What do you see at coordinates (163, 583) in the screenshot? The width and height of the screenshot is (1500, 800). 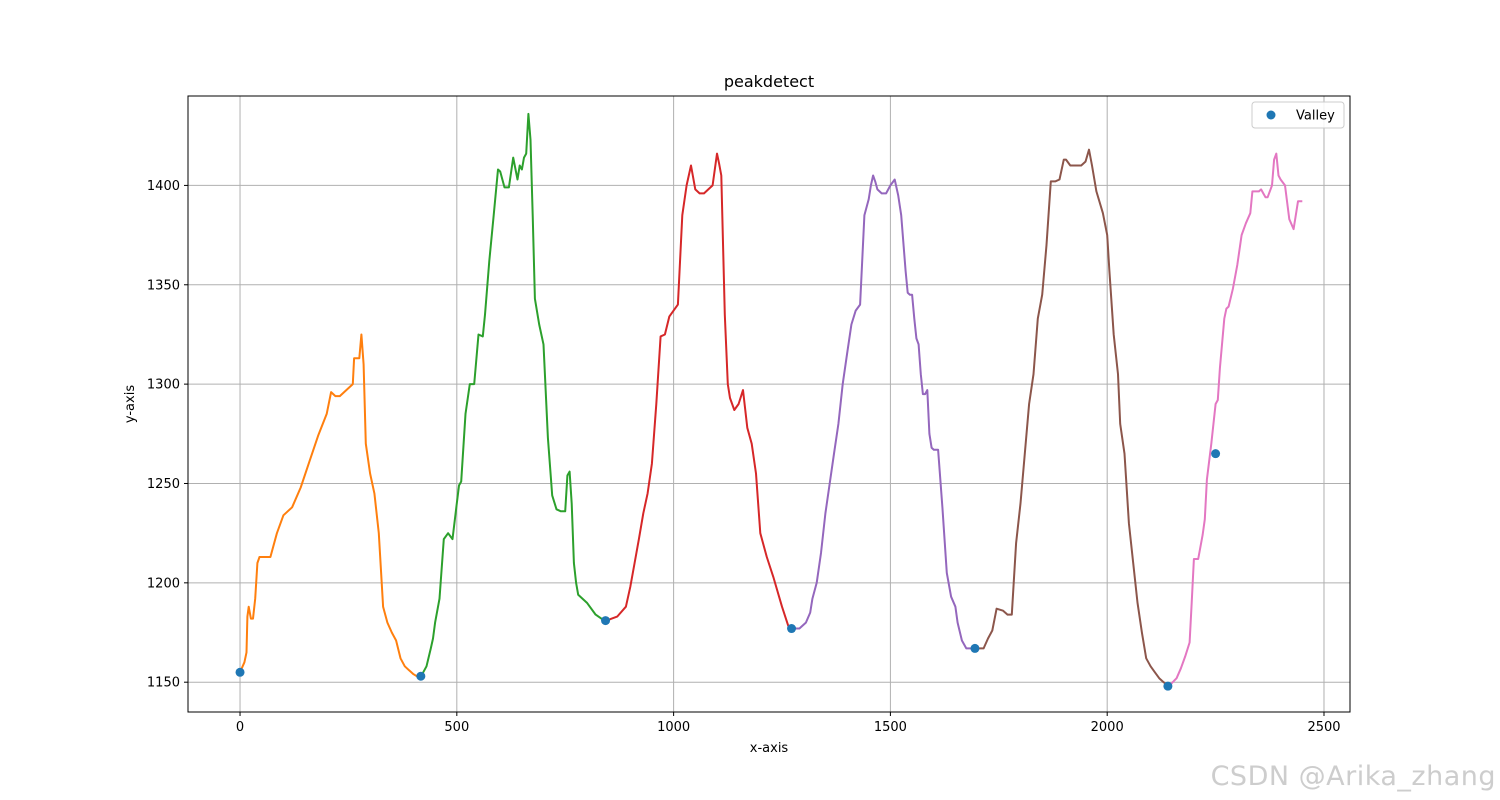 I see `y-tick-label: 1200` at bounding box center [163, 583].